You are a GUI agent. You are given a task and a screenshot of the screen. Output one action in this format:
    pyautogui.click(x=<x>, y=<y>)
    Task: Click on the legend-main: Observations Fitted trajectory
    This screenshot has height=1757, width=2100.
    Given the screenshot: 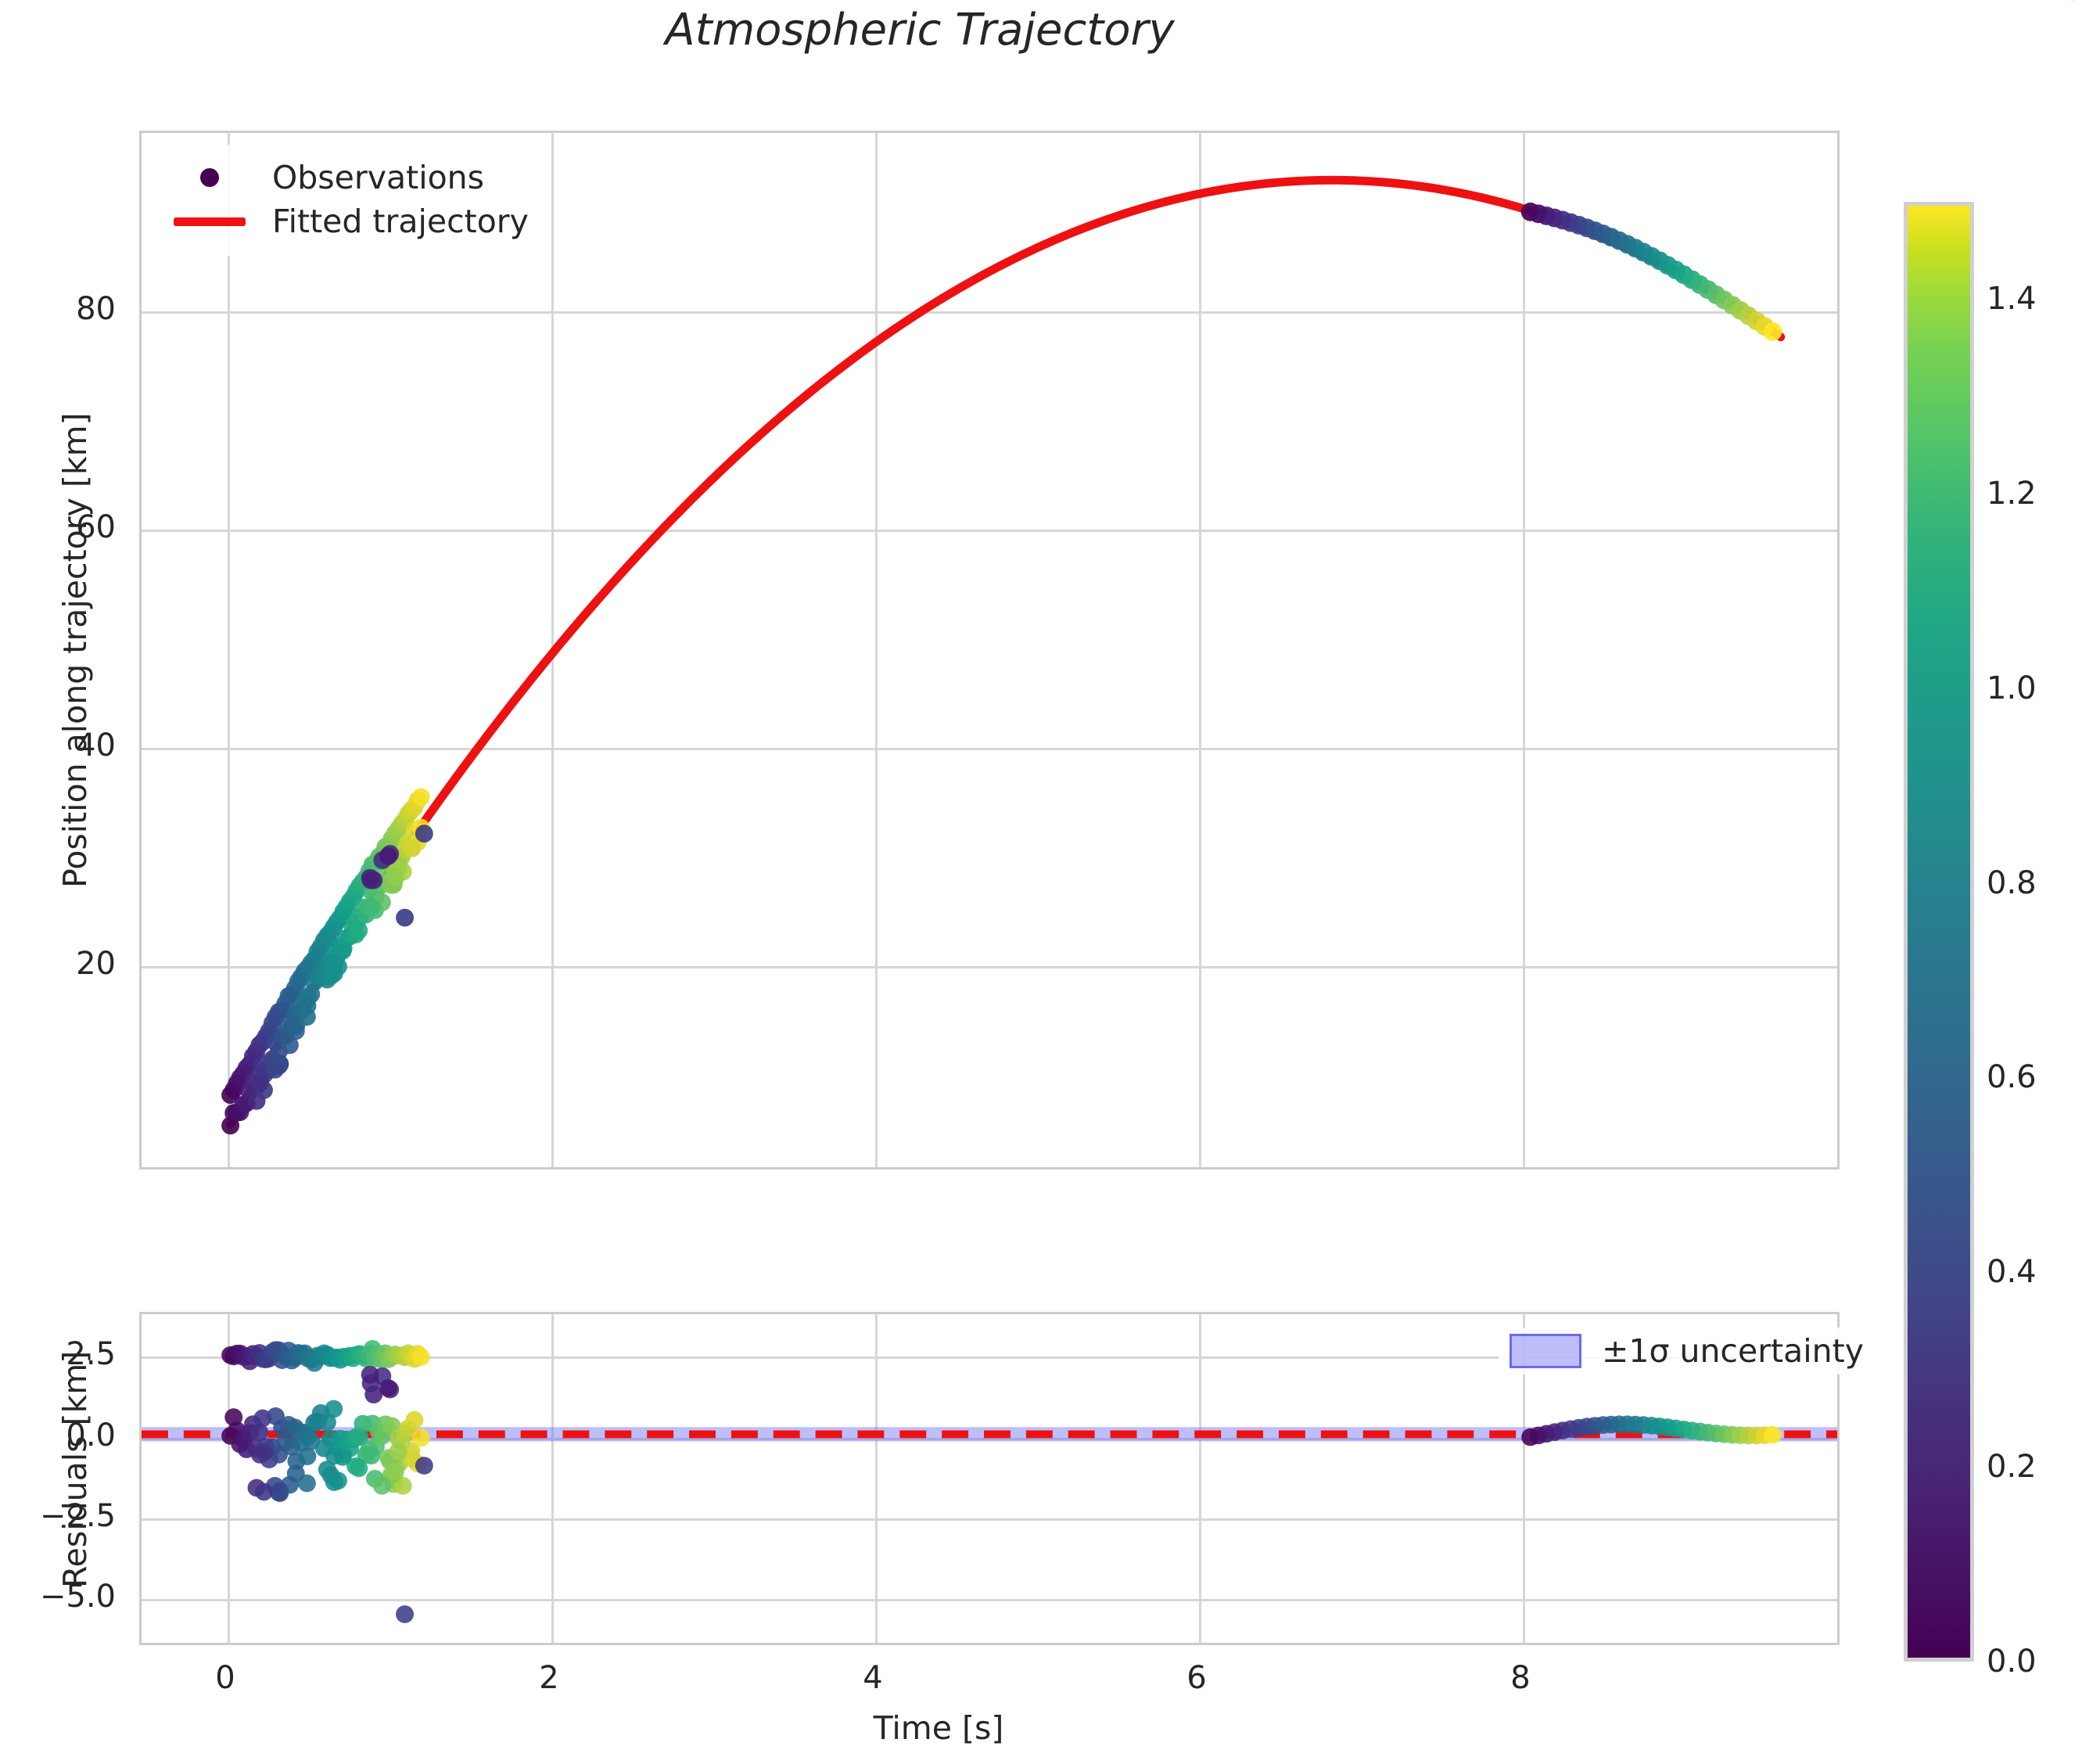 What is the action you would take?
    pyautogui.click(x=349, y=201)
    